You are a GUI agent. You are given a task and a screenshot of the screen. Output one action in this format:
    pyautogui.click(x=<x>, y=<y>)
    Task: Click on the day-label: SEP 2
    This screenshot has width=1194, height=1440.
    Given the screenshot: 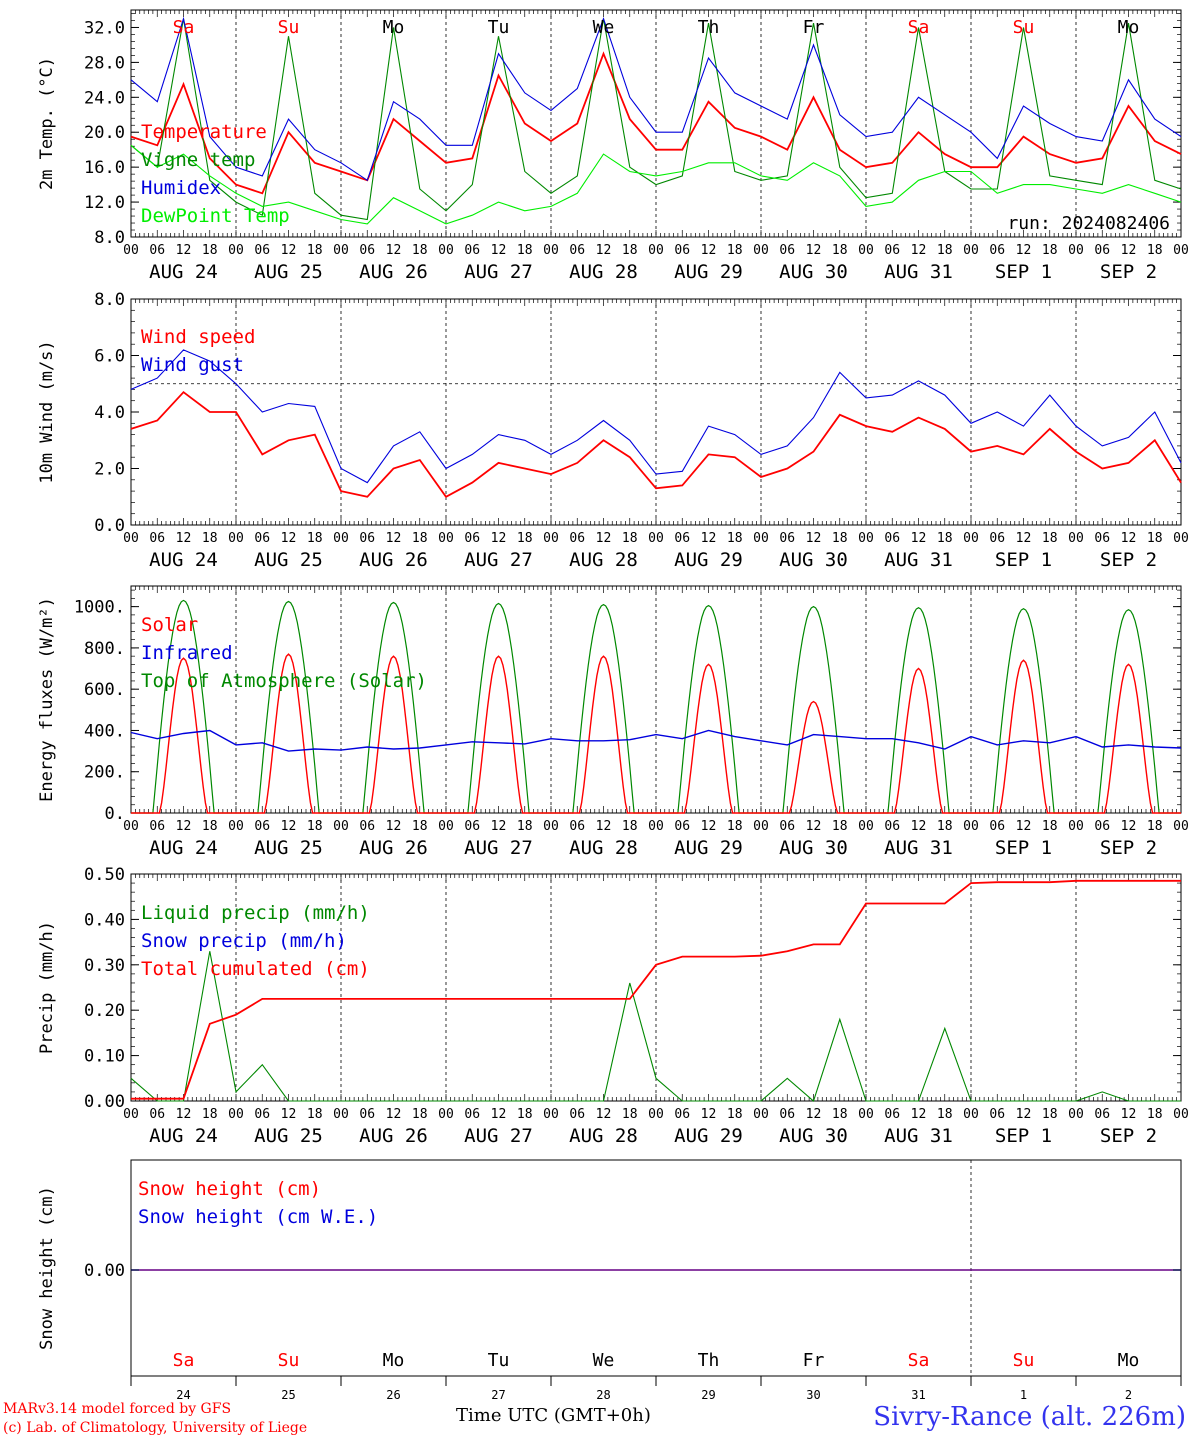 What is the action you would take?
    pyautogui.click(x=1128, y=560)
    